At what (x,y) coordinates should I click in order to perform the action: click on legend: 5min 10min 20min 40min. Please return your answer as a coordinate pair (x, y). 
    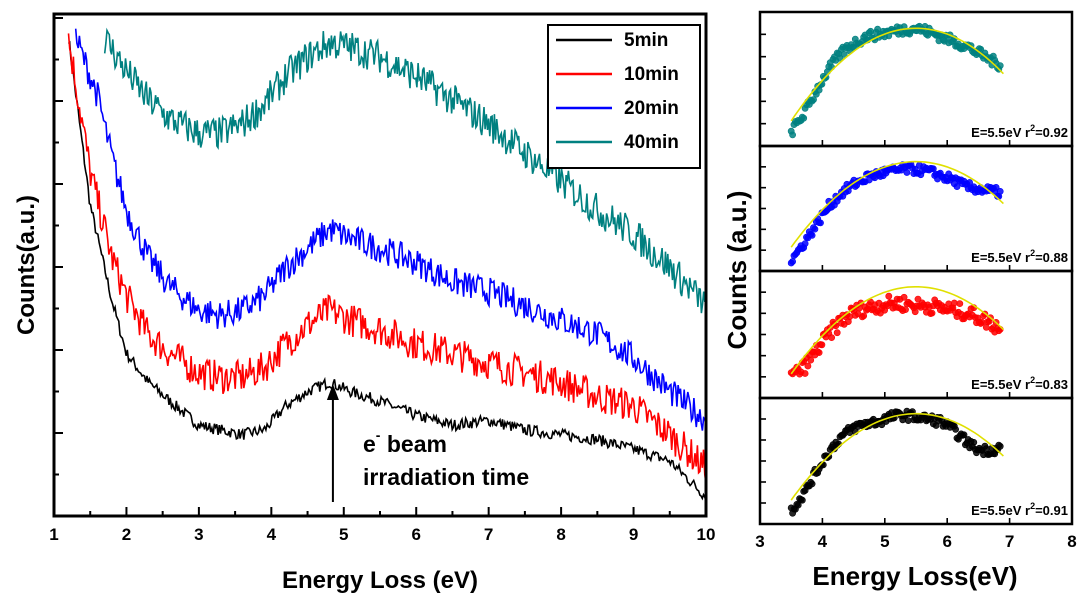
    Looking at the image, I should click on (624, 96).